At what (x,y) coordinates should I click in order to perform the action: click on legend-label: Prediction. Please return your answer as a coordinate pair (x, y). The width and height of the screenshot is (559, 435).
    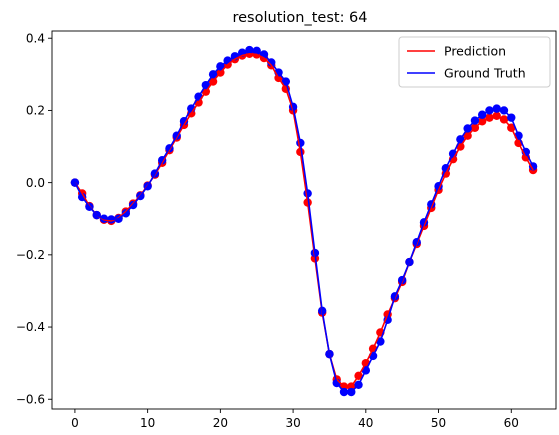
    Looking at the image, I should click on (475, 51).